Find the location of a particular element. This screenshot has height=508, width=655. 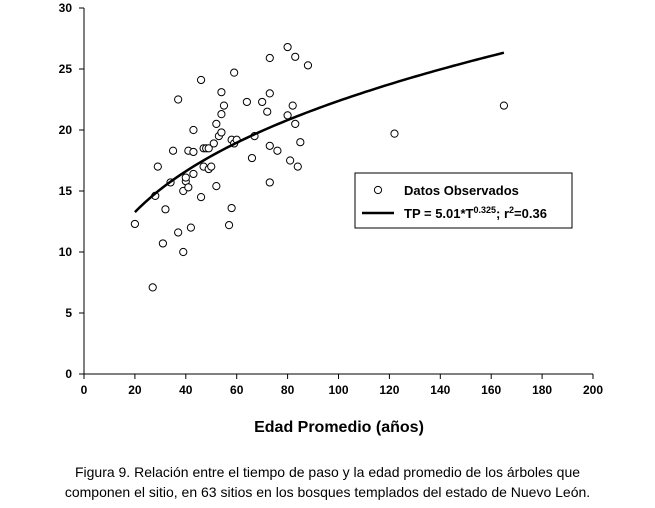

x-axis-ticks: 0 20 40 60 80 100 120 140 160 180 200 is located at coordinates (342, 385).